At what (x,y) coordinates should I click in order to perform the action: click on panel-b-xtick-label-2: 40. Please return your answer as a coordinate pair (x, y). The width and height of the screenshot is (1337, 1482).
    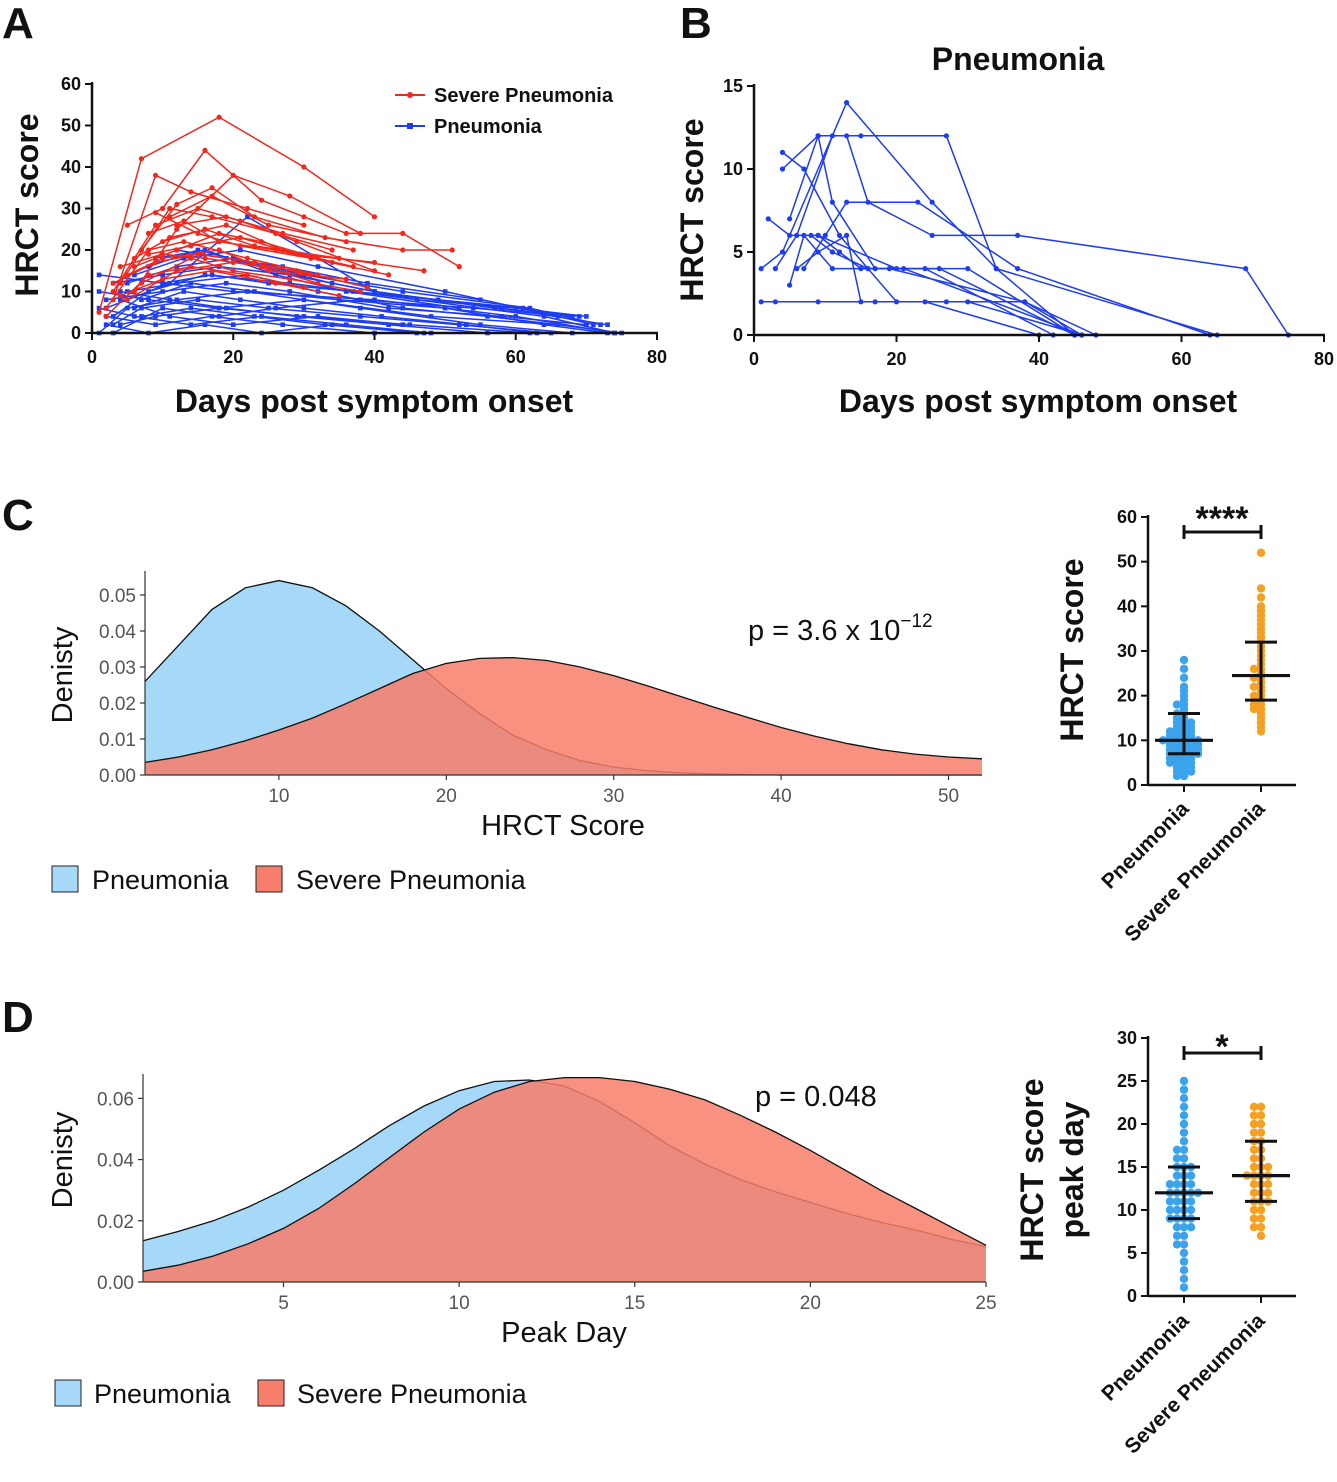
    Looking at the image, I should click on (1039, 359).